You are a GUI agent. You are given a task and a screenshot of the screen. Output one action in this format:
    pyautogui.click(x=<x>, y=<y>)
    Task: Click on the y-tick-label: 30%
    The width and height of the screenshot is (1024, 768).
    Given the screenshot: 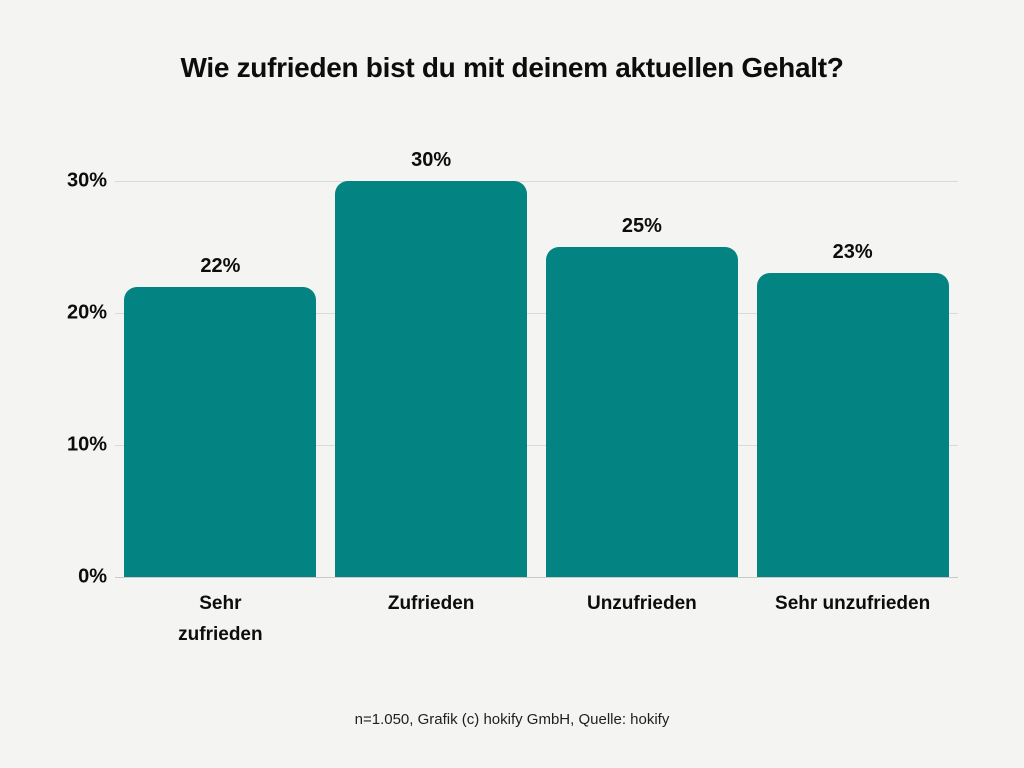 What is the action you would take?
    pyautogui.click(x=86, y=180)
    